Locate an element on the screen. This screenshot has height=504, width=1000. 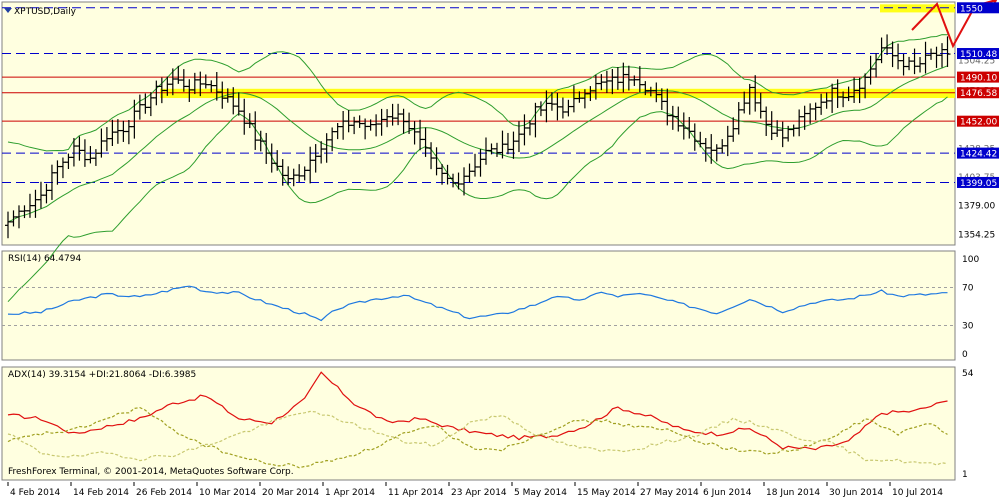
level-badge-label: 1510.48 is located at coordinates (978, 55).